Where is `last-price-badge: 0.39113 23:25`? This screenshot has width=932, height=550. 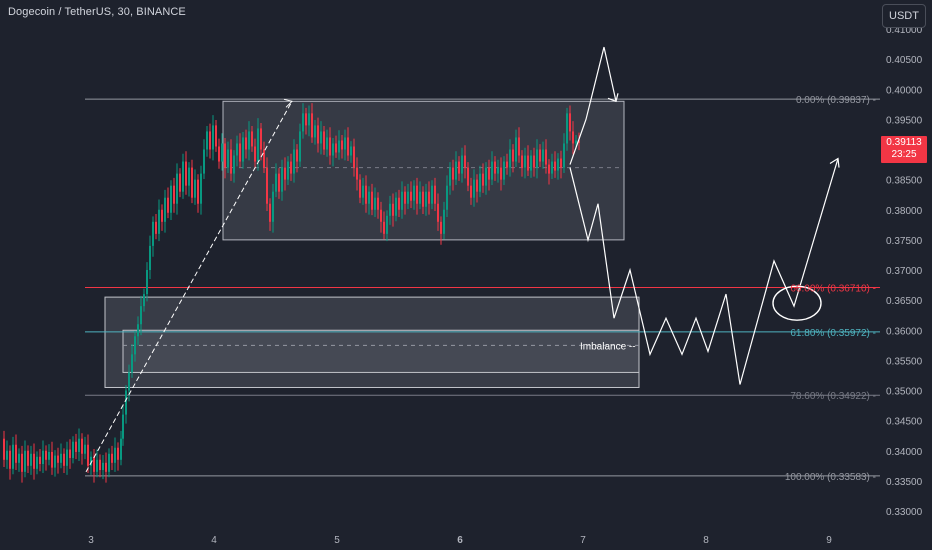 last-price-badge: 0.39113 23:25 is located at coordinates (904, 149).